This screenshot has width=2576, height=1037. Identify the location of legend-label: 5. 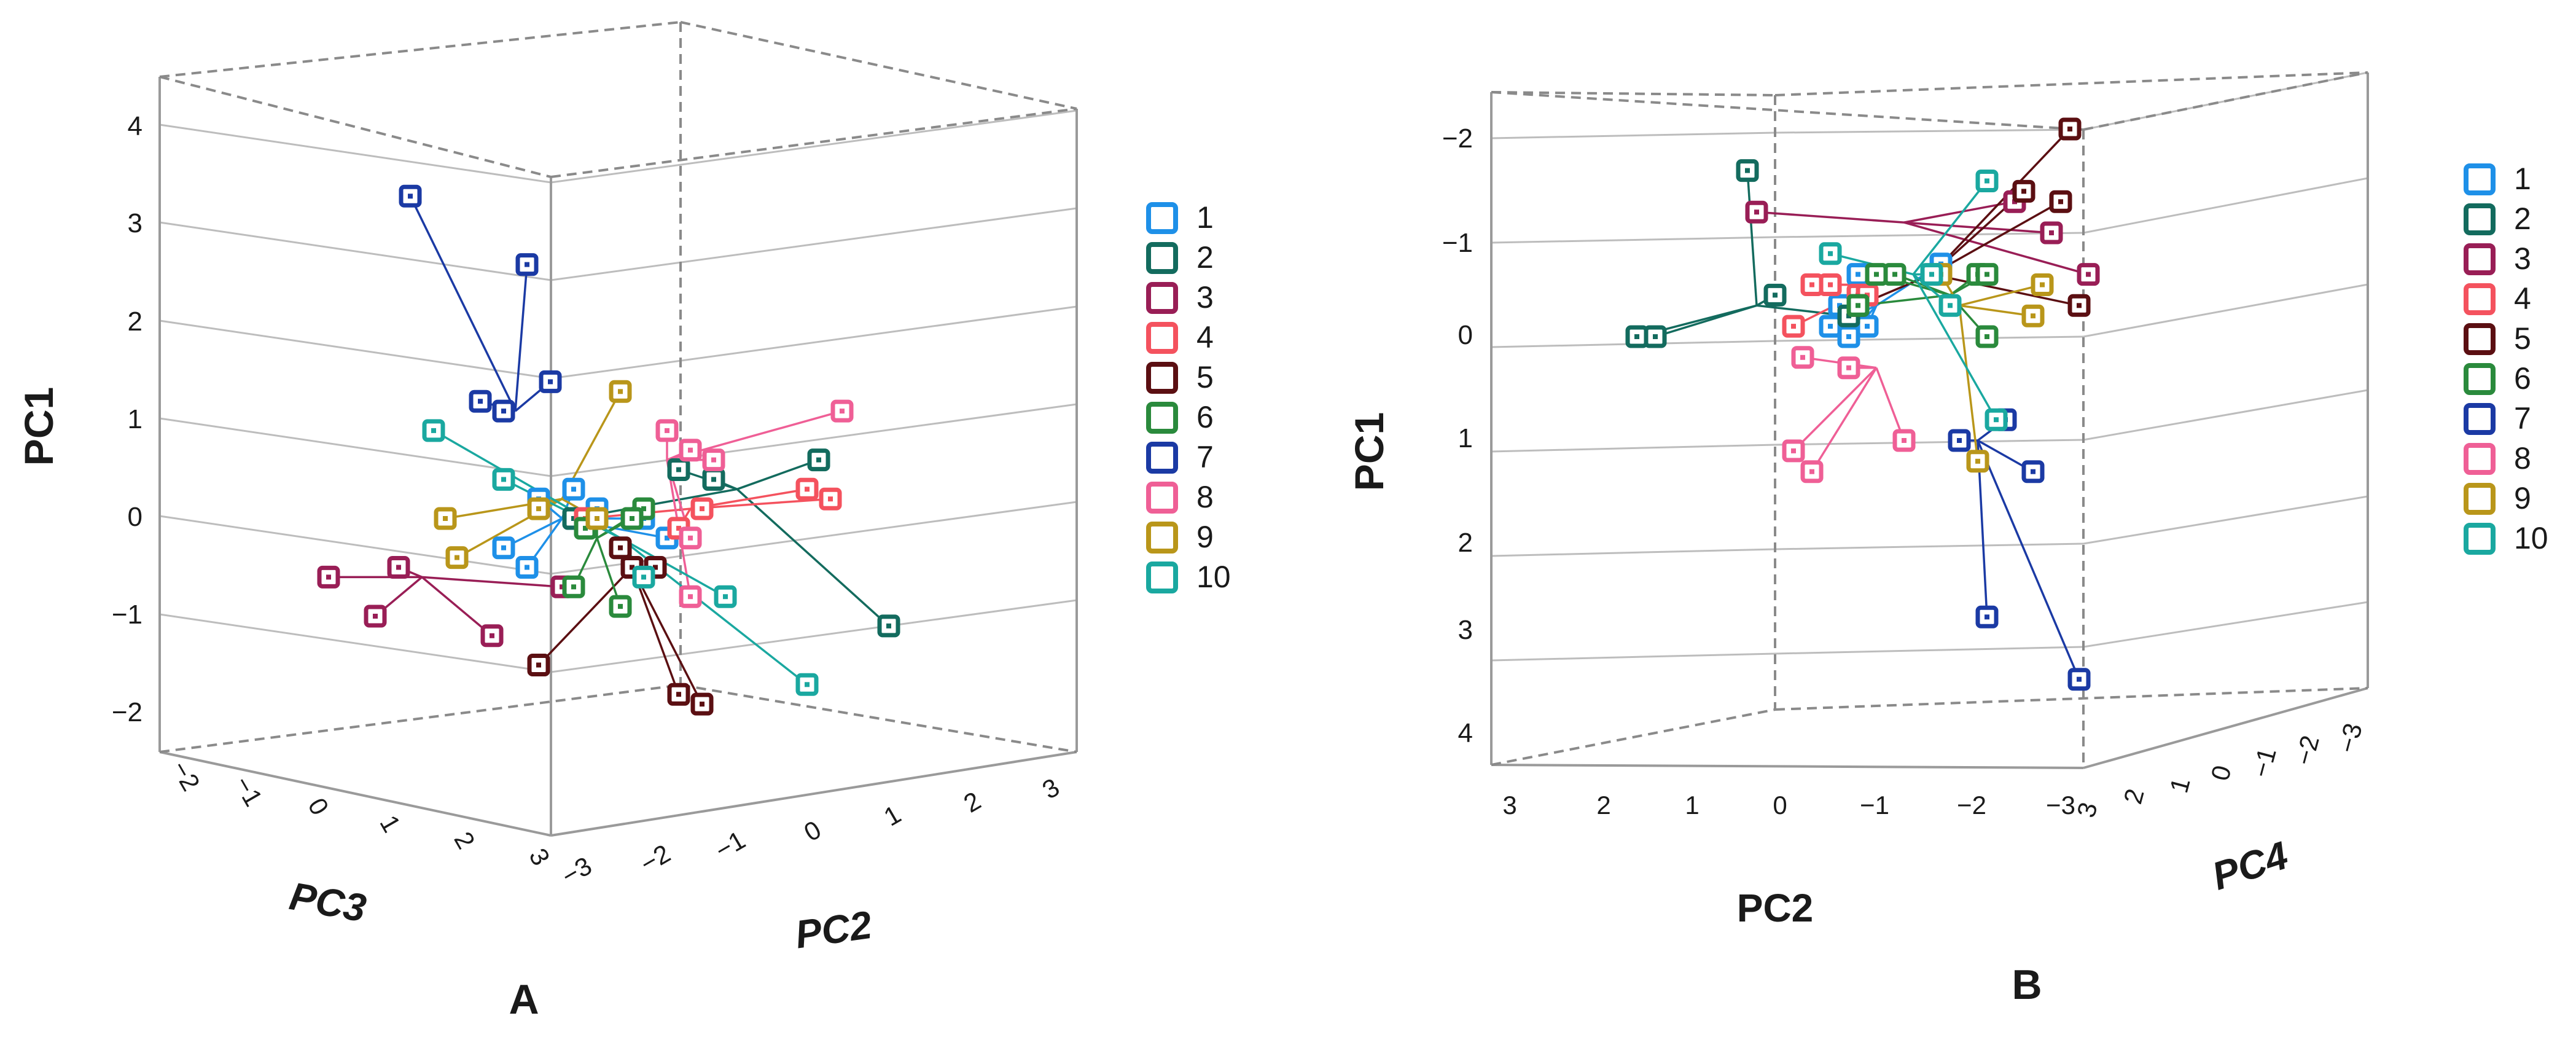
(1205, 377).